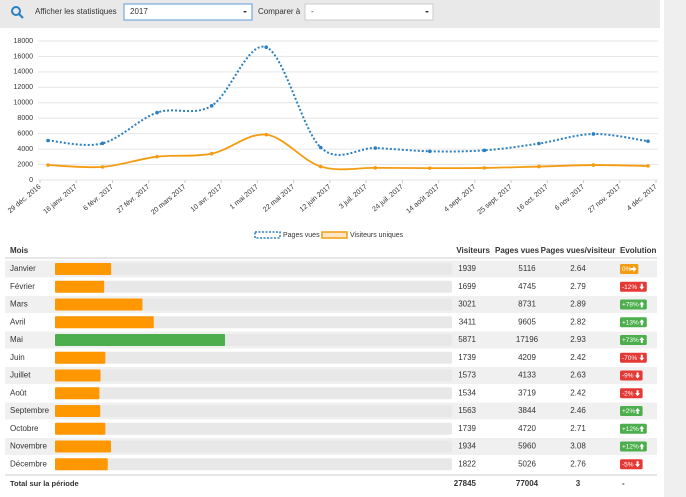  Describe the element at coordinates (353, 197) in the screenshot. I see `x-tick-label: 3 juil. 2017` at that location.